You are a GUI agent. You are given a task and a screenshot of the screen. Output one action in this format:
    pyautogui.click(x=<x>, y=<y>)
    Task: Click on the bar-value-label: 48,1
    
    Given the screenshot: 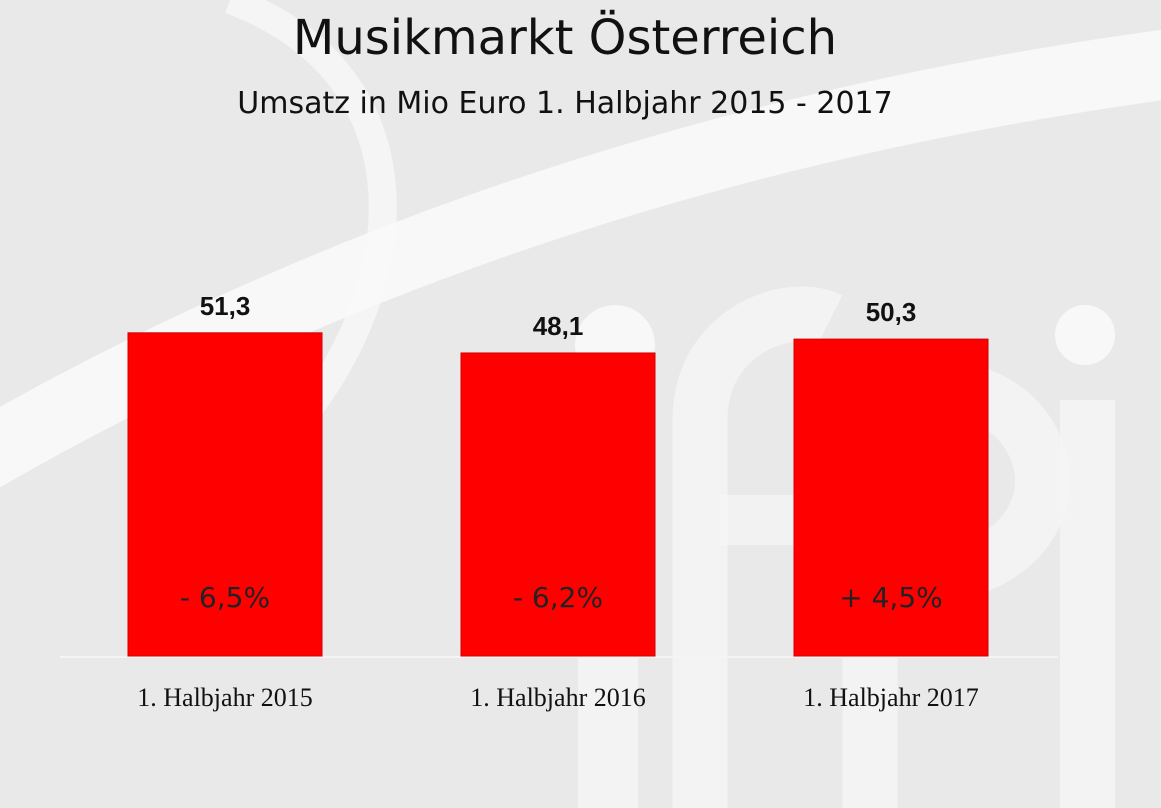 What is the action you would take?
    pyautogui.click(x=558, y=326)
    